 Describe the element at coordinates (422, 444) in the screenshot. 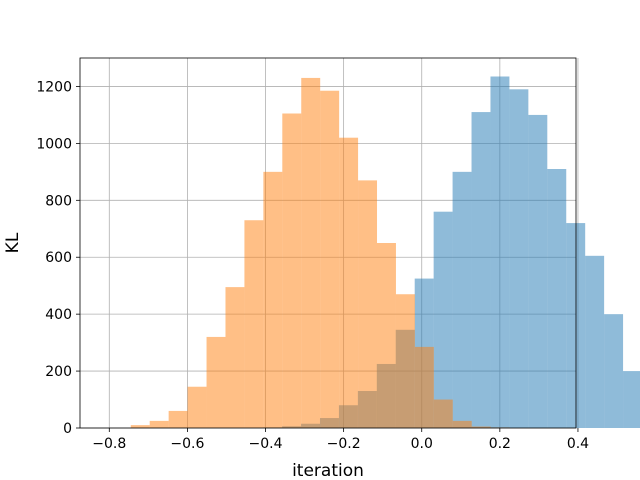

I see `x-tick-label: 0.0` at that location.